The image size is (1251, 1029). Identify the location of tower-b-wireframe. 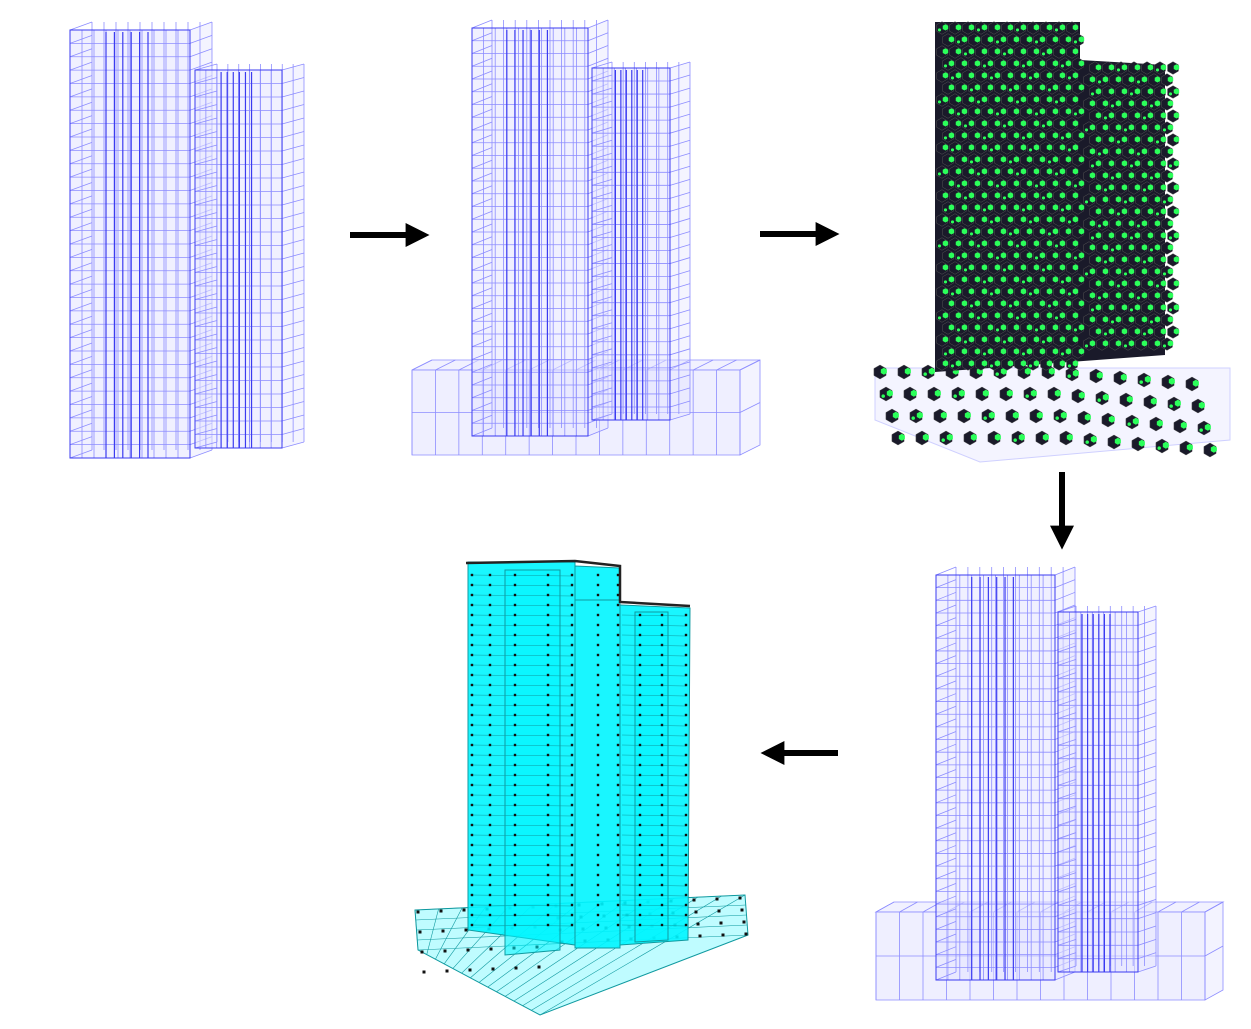
(641, 241).